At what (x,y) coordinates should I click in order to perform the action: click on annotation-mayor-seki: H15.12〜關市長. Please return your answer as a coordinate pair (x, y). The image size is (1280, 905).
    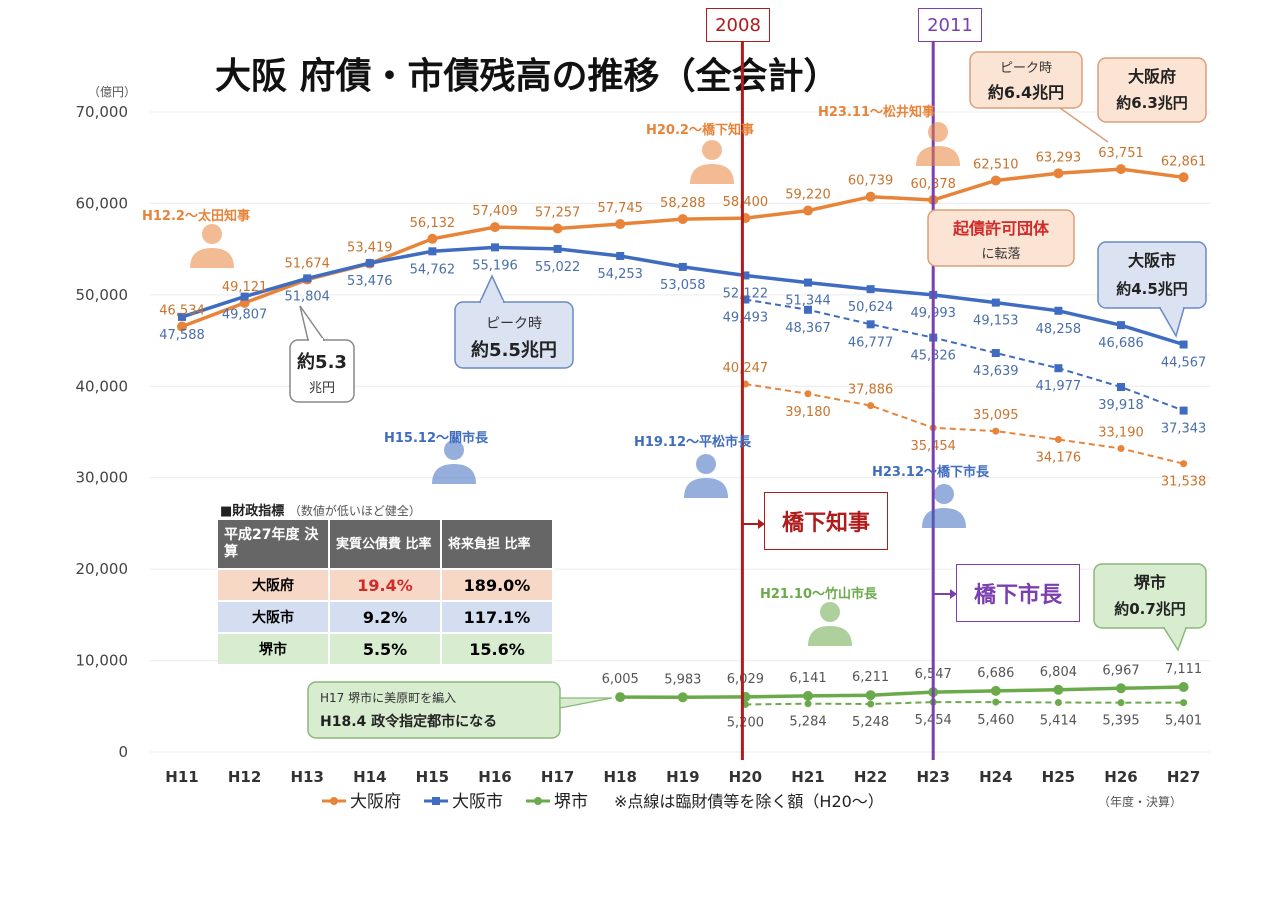
    Looking at the image, I should click on (436, 438).